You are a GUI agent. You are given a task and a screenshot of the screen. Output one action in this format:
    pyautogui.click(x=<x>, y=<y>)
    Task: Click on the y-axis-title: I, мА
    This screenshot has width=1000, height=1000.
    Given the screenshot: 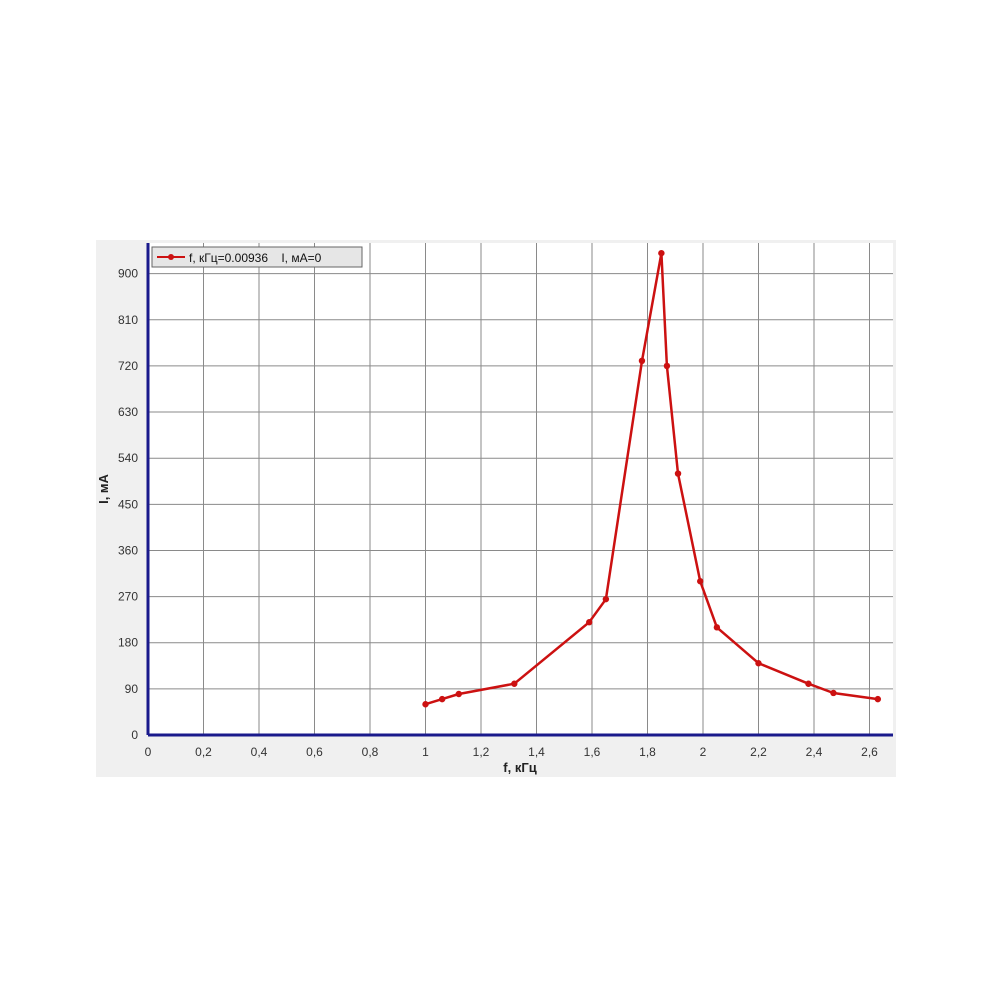 What is the action you would take?
    pyautogui.click(x=103, y=488)
    